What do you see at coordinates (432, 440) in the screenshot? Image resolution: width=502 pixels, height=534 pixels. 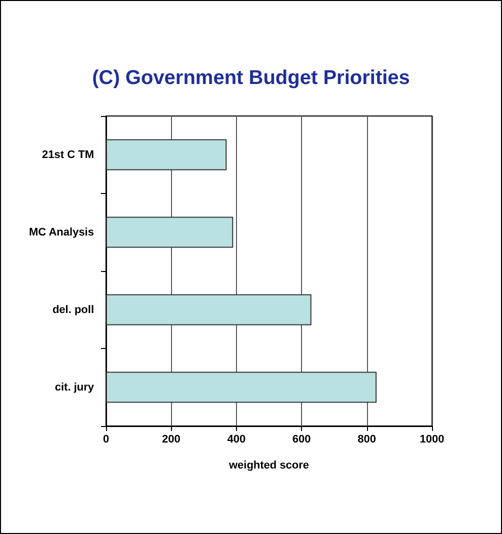 I see `x-tick-label: 1000` at bounding box center [432, 440].